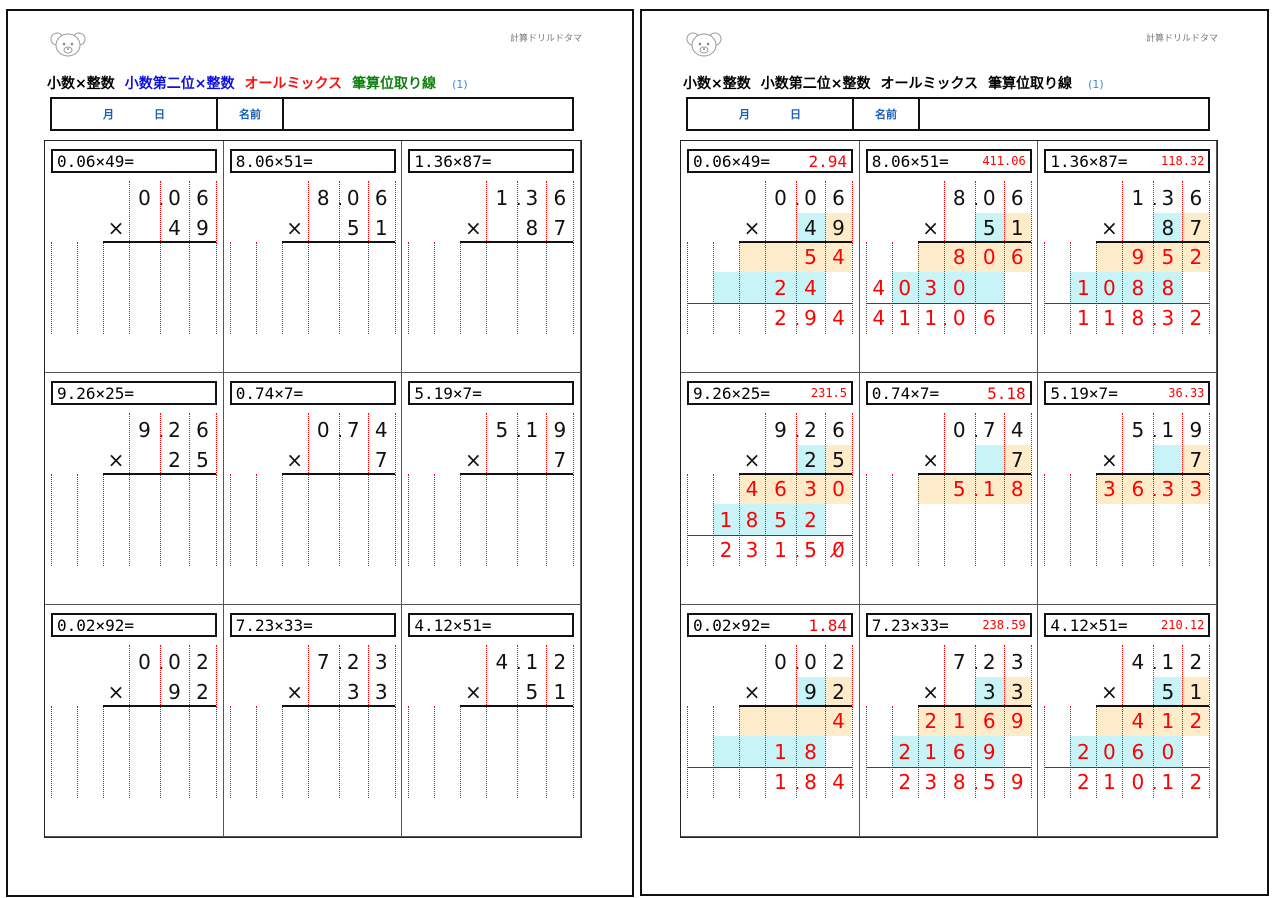  Describe the element at coordinates (1137, 287) in the screenshot. I see `digit: 8` at that location.